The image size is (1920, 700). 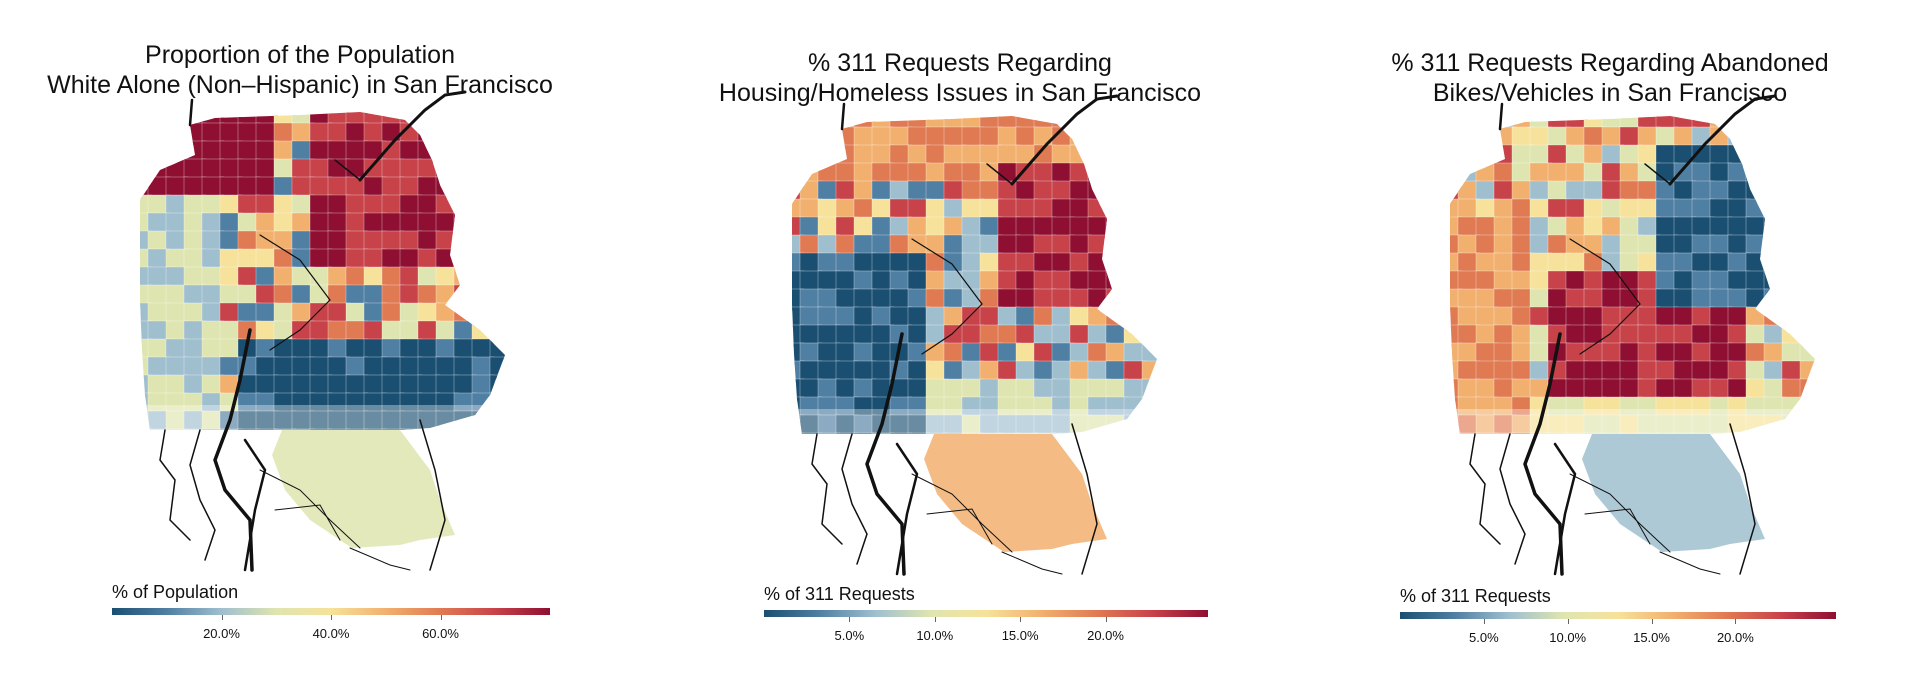 I want to click on mask-band, so click(x=977, y=421).